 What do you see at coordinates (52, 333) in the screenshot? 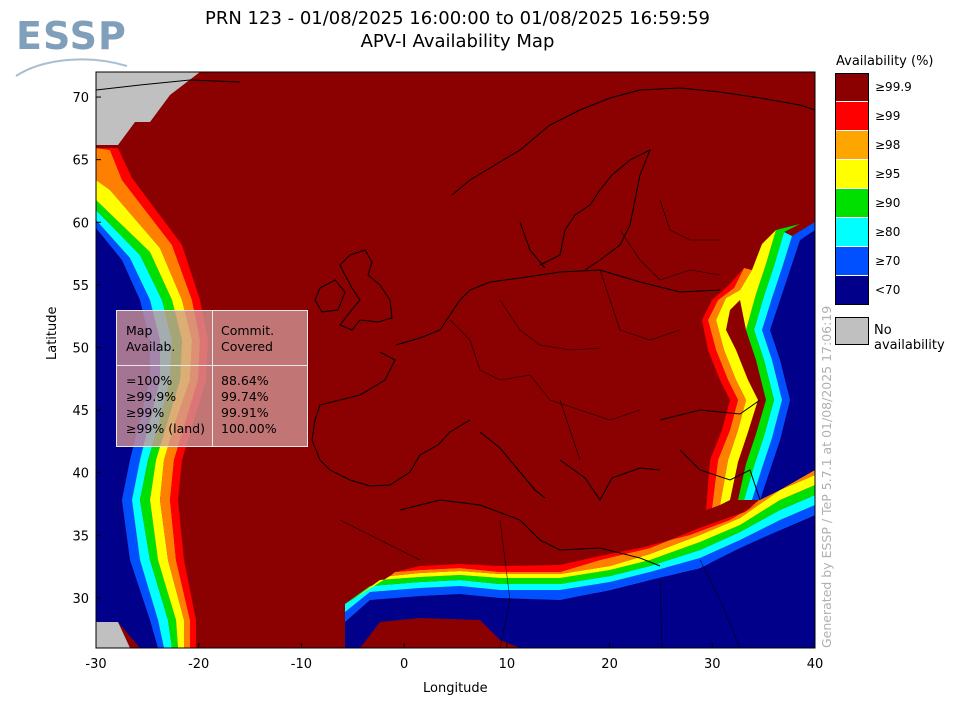
I see `y-axis-label: Latitude` at bounding box center [52, 333].